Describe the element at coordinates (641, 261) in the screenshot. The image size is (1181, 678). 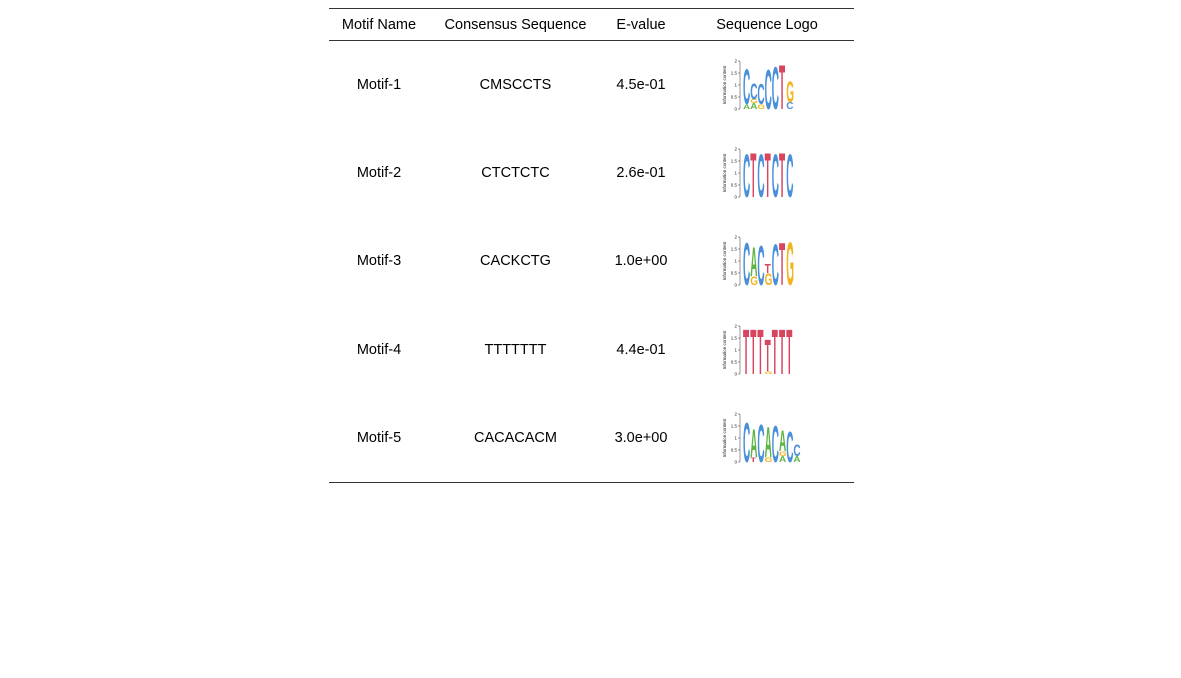
I see `evalue-cell: 1.0e+00` at that location.